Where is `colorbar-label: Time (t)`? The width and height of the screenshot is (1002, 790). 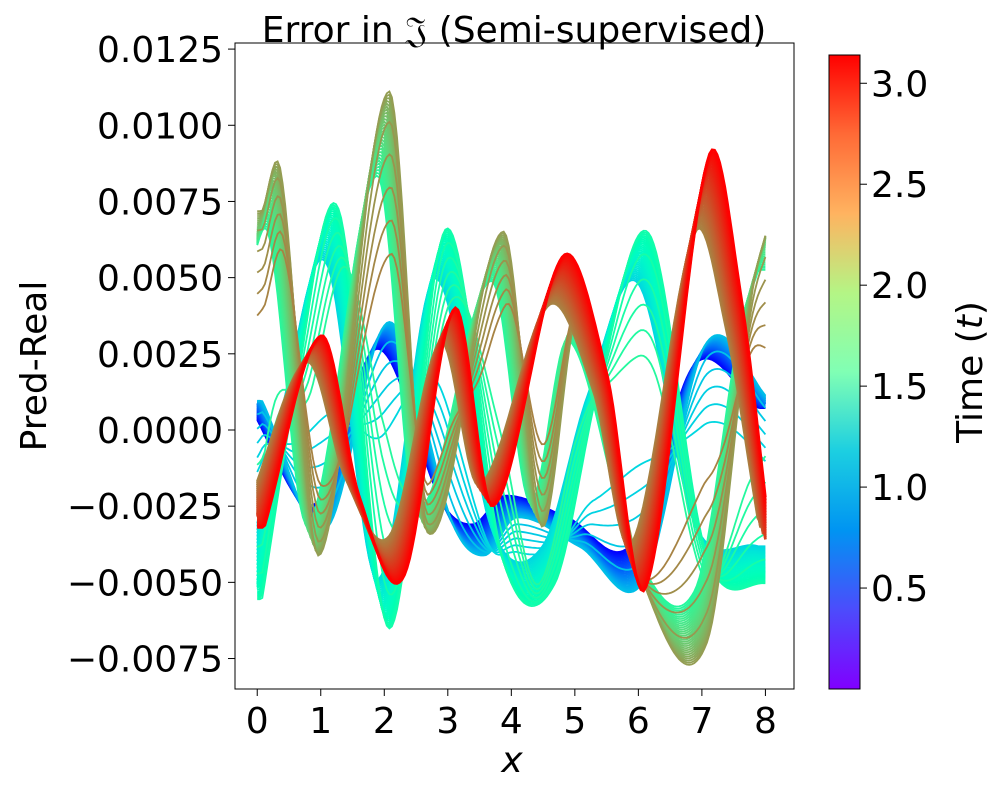 colorbar-label: Time (t) is located at coordinates (970, 372).